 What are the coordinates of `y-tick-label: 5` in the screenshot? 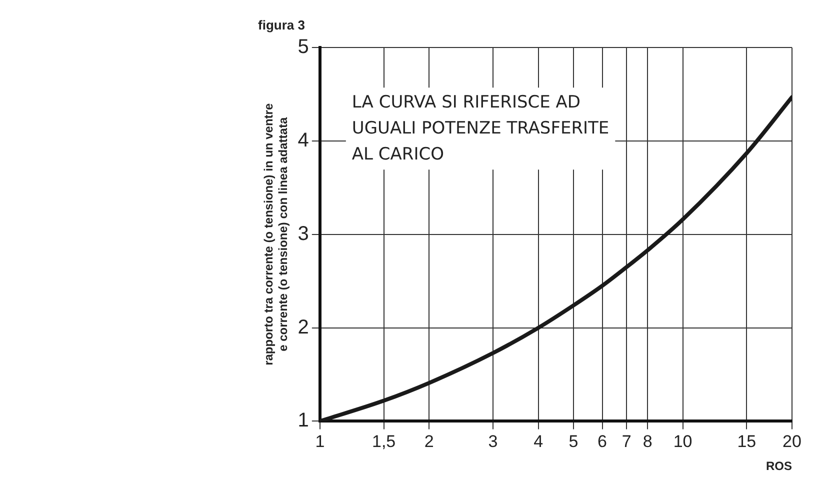 It's located at (303, 47).